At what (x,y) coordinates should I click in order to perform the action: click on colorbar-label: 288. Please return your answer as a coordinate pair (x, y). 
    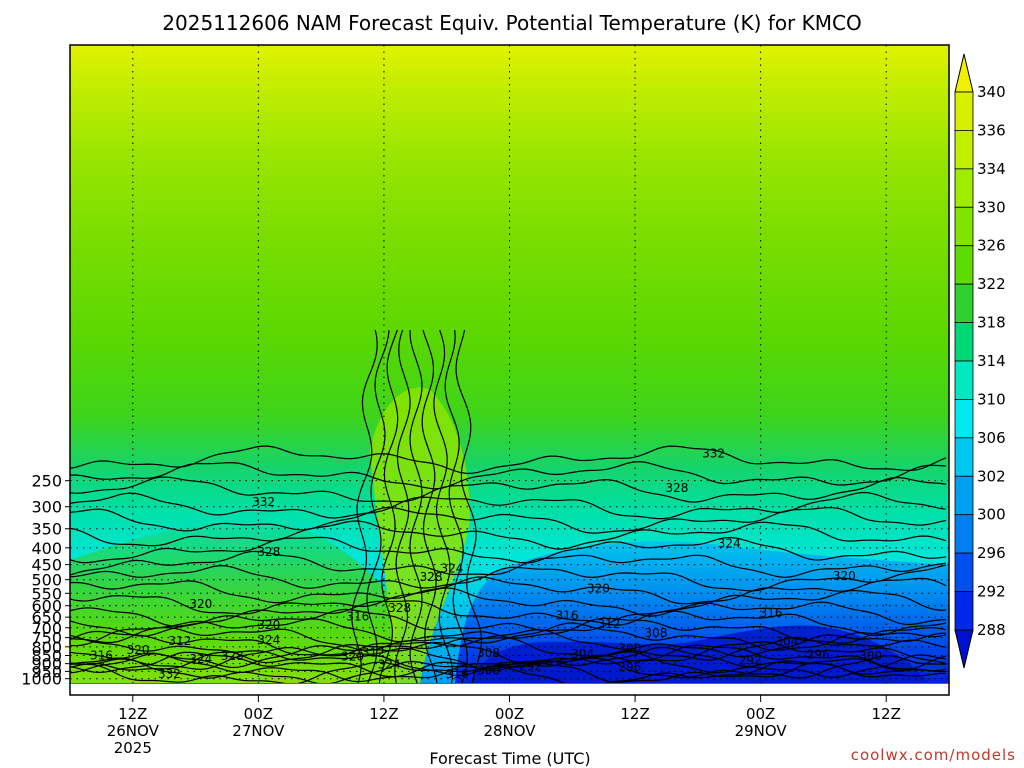
    Looking at the image, I should click on (991, 630).